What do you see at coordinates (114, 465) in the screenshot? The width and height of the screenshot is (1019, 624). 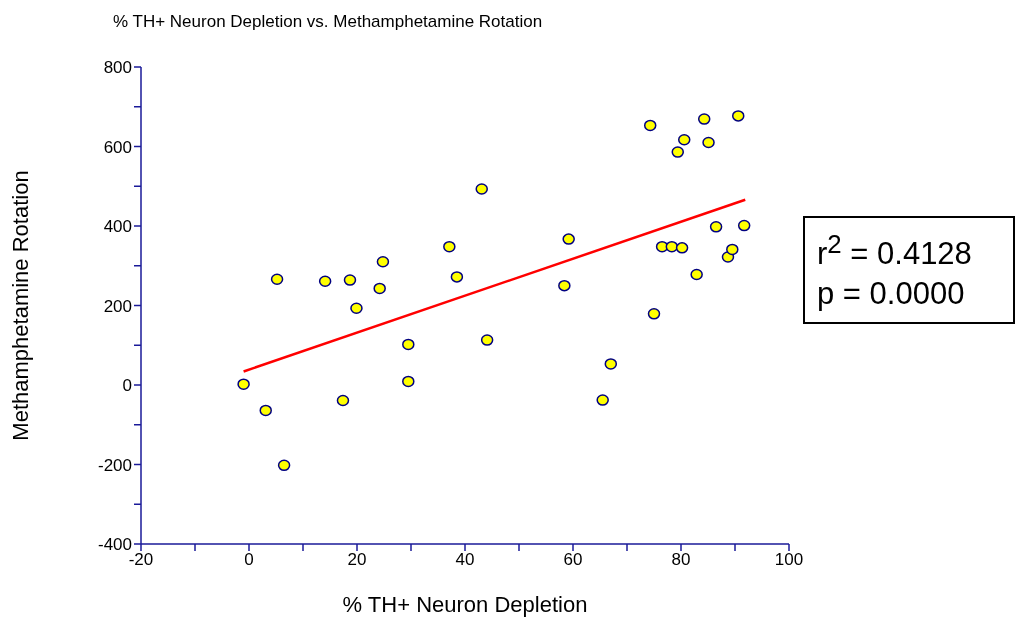 I see `y-tick-label: -200` at bounding box center [114, 465].